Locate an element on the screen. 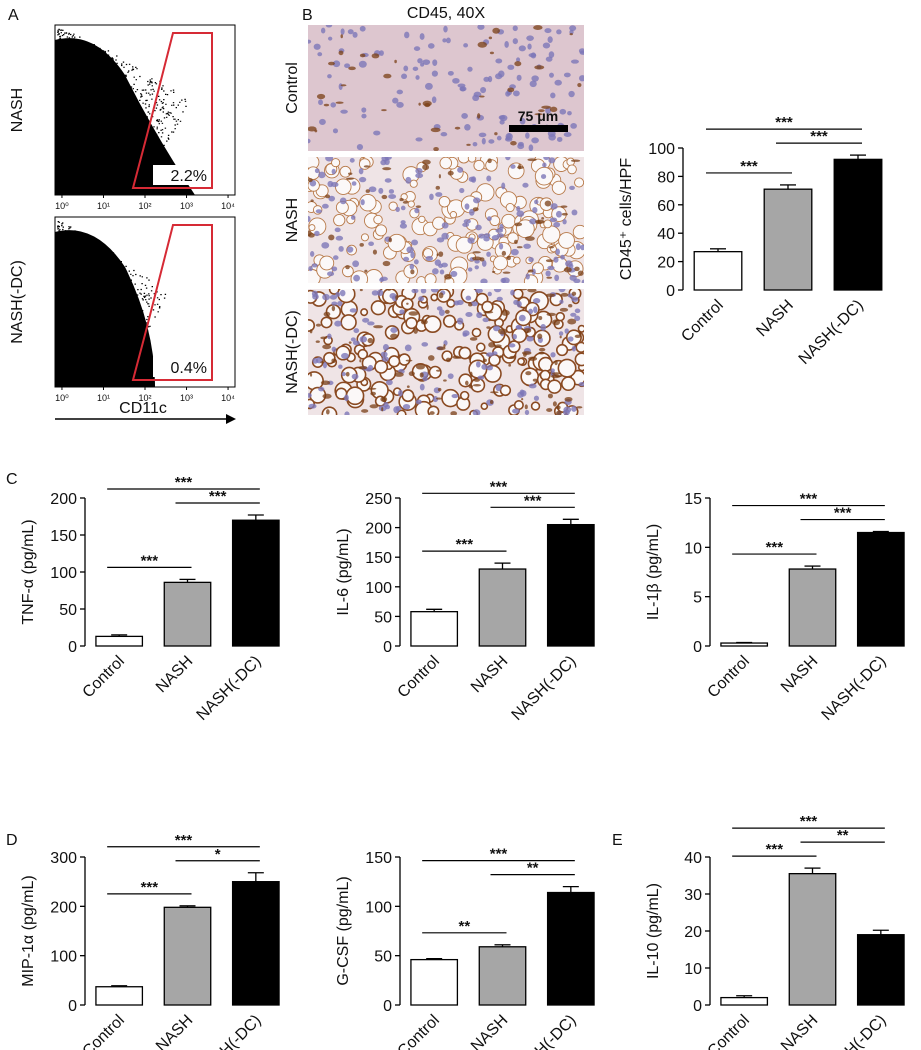 This screenshot has width=921, height=1050. micrograph-bg is located at coordinates (446, 88).